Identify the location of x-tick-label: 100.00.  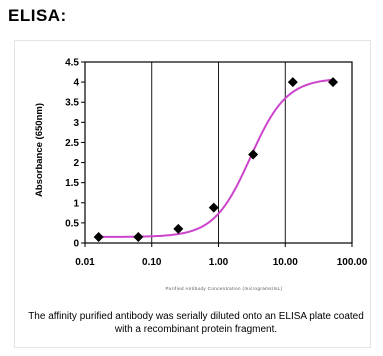
(352, 262).